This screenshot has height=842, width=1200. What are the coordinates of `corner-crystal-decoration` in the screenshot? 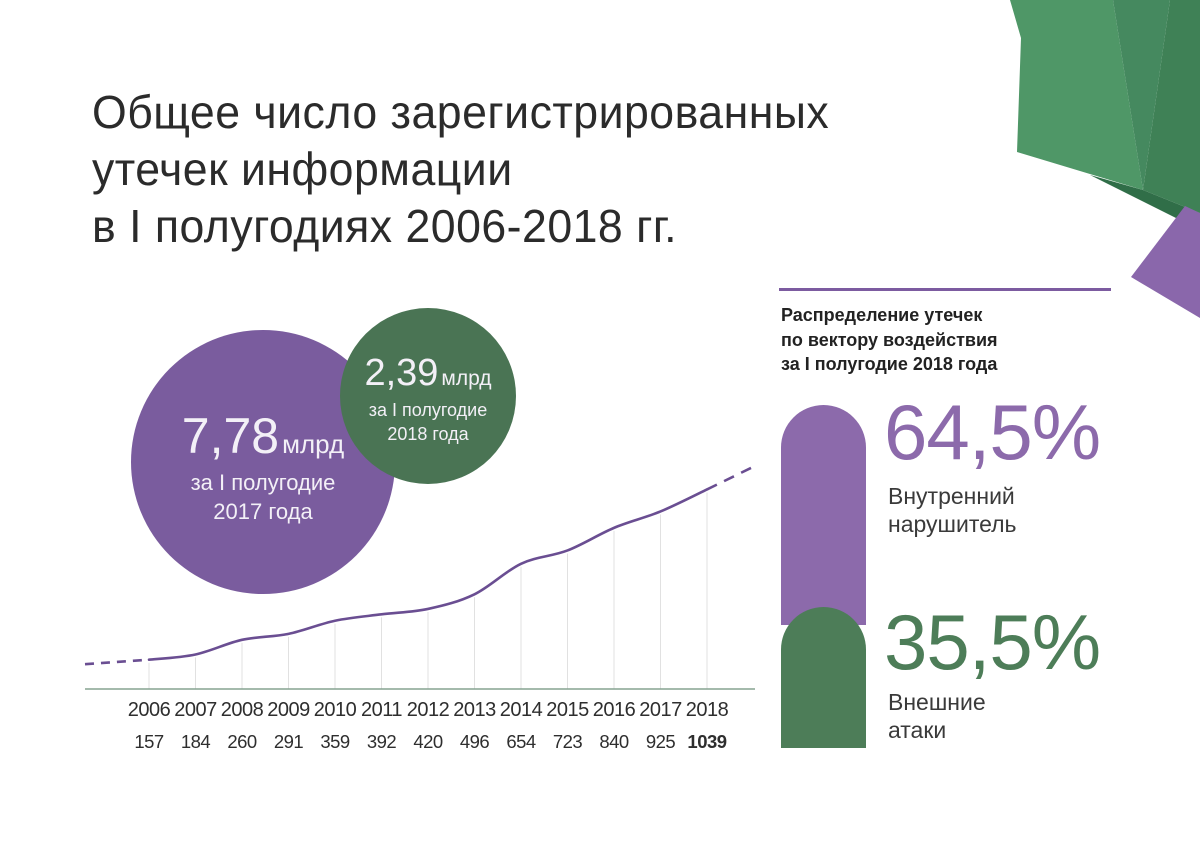 It's located at (1105, 159).